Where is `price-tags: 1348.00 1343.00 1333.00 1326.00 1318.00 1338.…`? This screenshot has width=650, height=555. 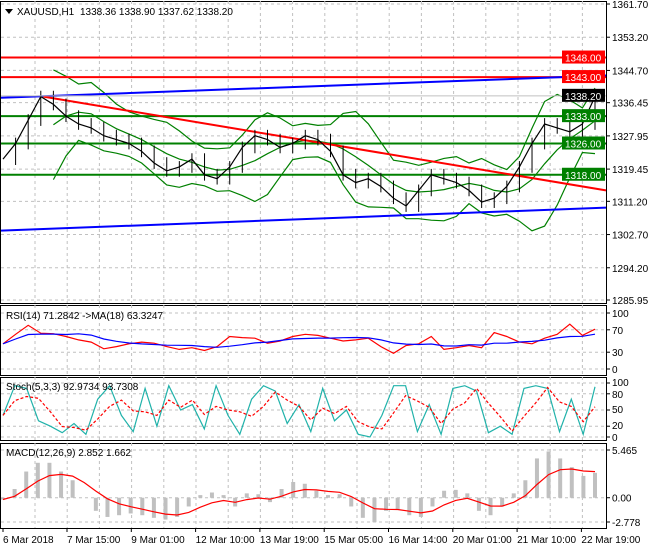
price-tags: 1348.00 1343.00 1333.00 1326.00 1318.00 1338.… is located at coordinates (583, 116).